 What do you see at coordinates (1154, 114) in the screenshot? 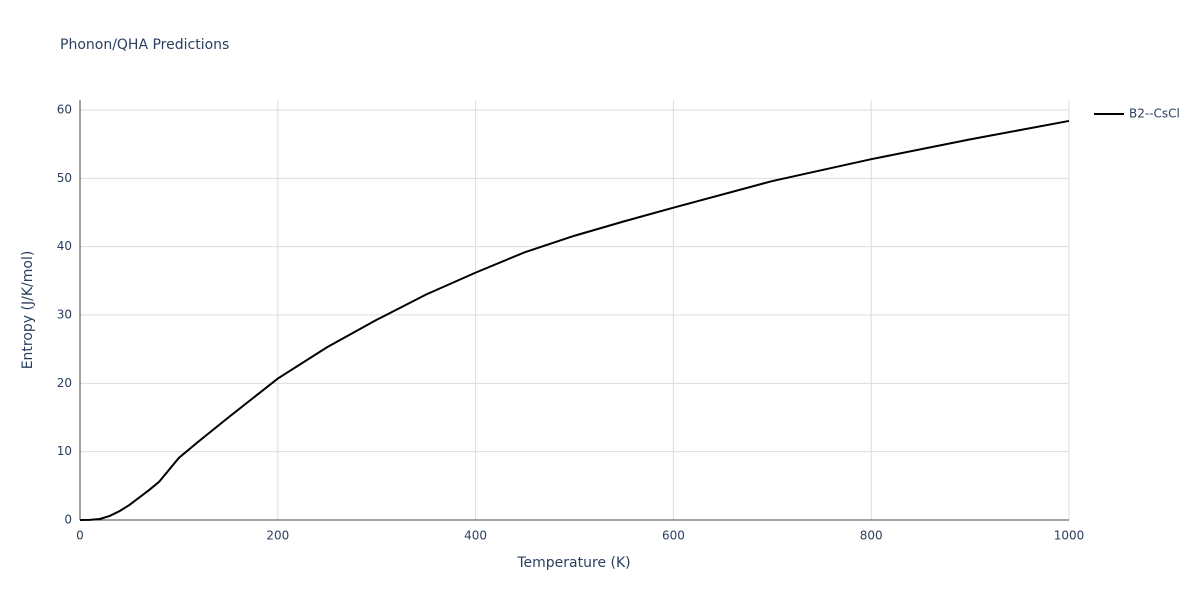
I see `legend-label: B2--CsCl` at bounding box center [1154, 114].